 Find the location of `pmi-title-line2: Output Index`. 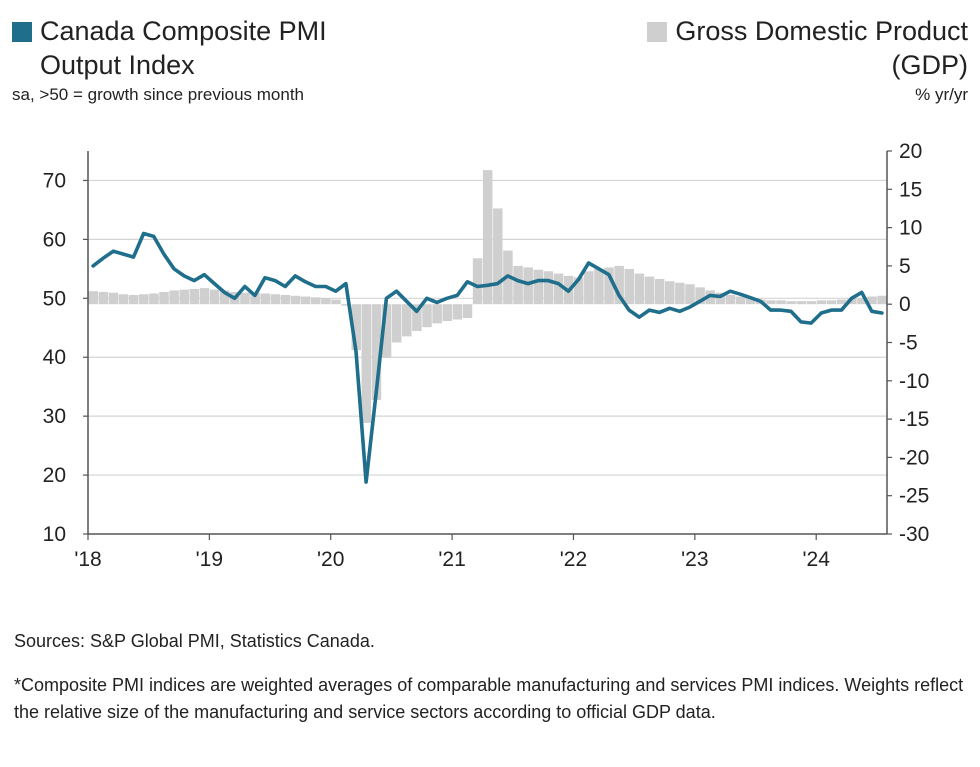

pmi-title-line2: Output Index is located at coordinates (117, 65).